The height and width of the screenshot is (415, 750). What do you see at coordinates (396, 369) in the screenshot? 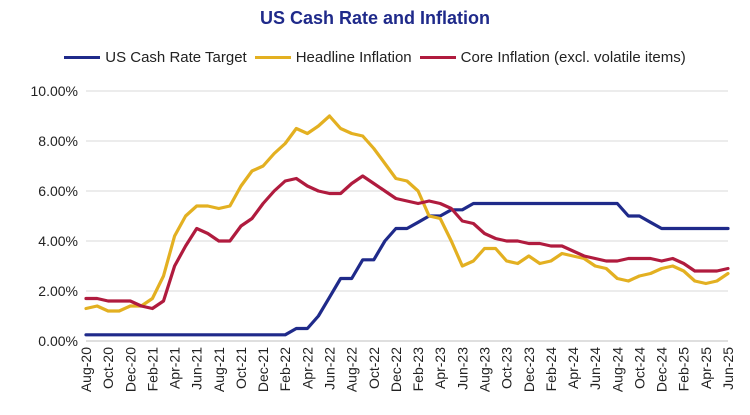
I see `x-tick-label: Dec-22` at bounding box center [396, 369].